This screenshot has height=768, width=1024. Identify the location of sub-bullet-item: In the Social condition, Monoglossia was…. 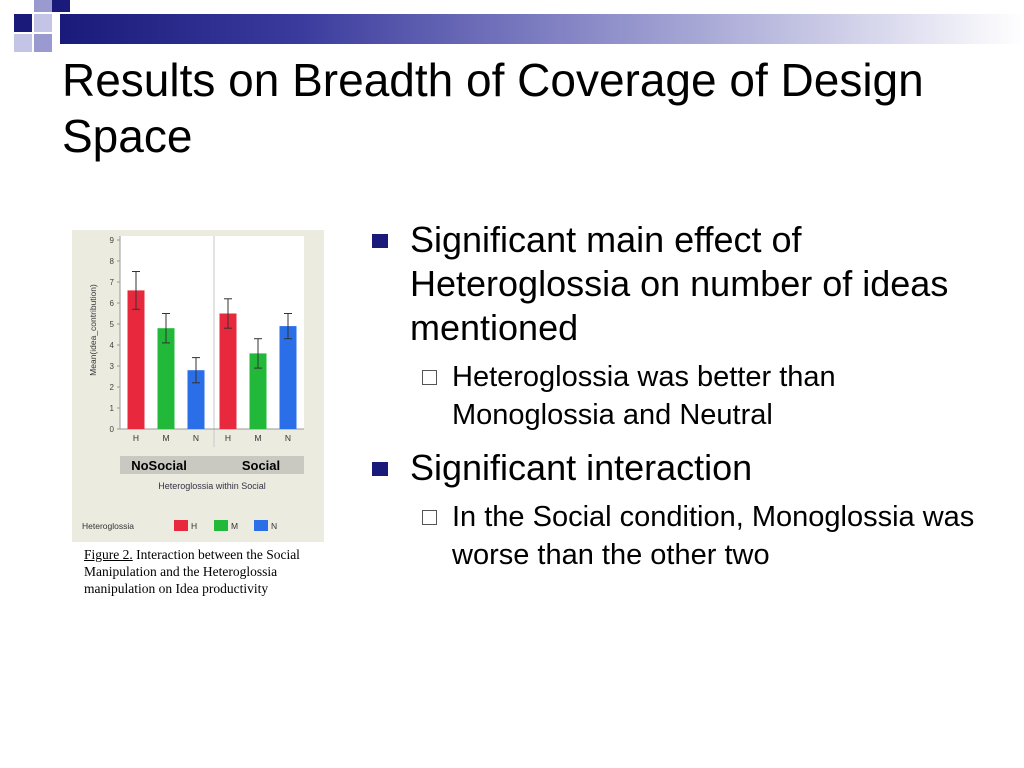
(680, 536).